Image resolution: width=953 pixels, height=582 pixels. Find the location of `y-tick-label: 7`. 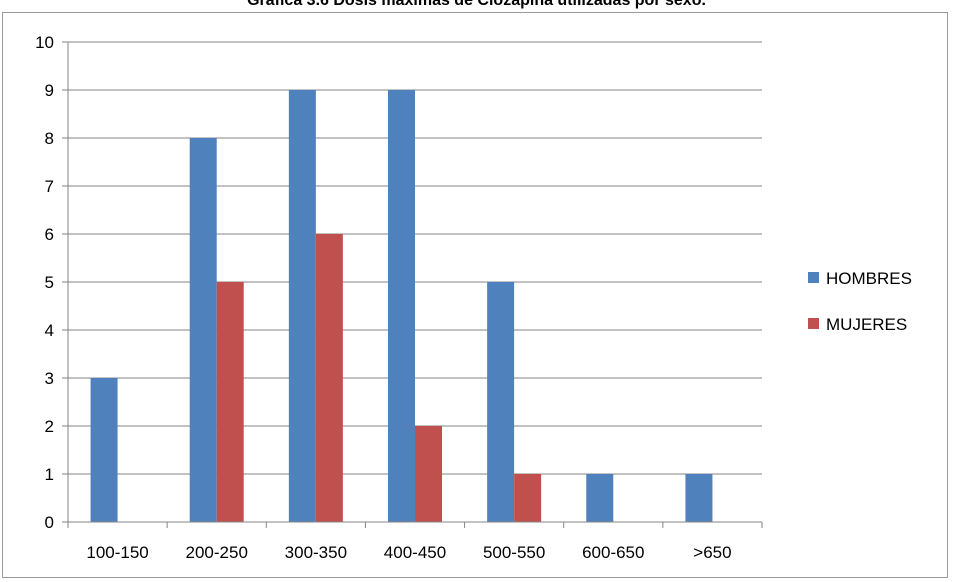

y-tick-label: 7 is located at coordinates (49, 186).